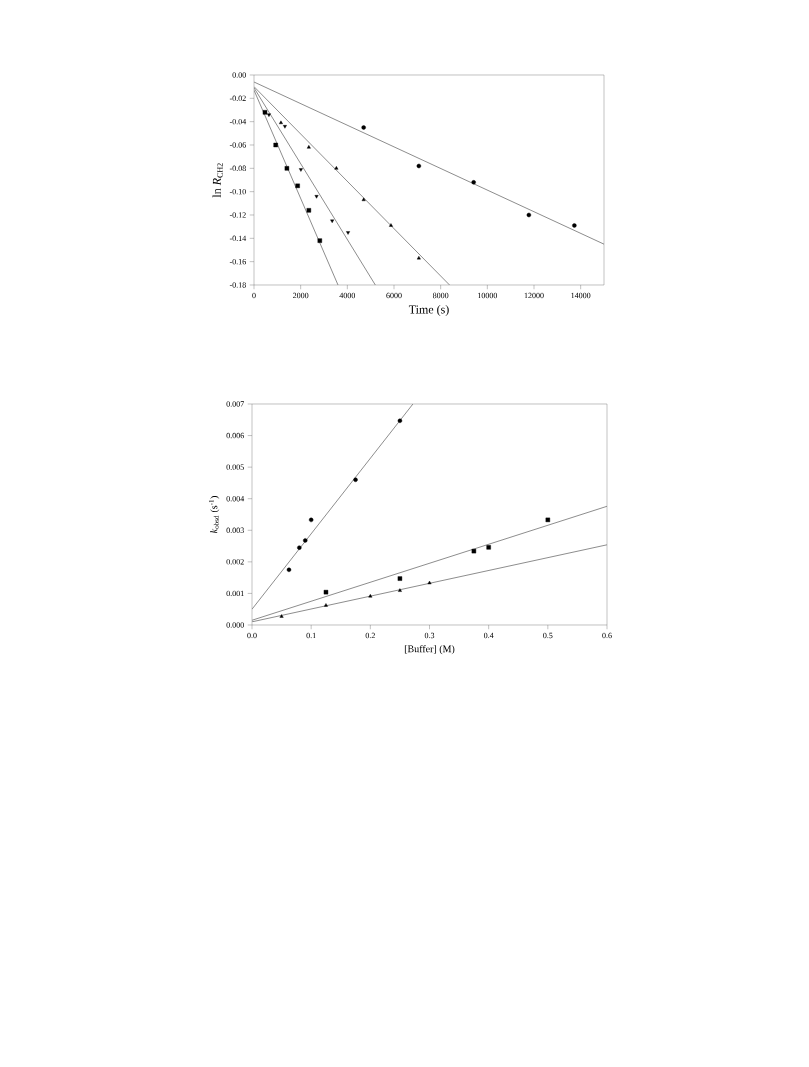  I want to click on x-tick-label: 10000, so click(488, 295).